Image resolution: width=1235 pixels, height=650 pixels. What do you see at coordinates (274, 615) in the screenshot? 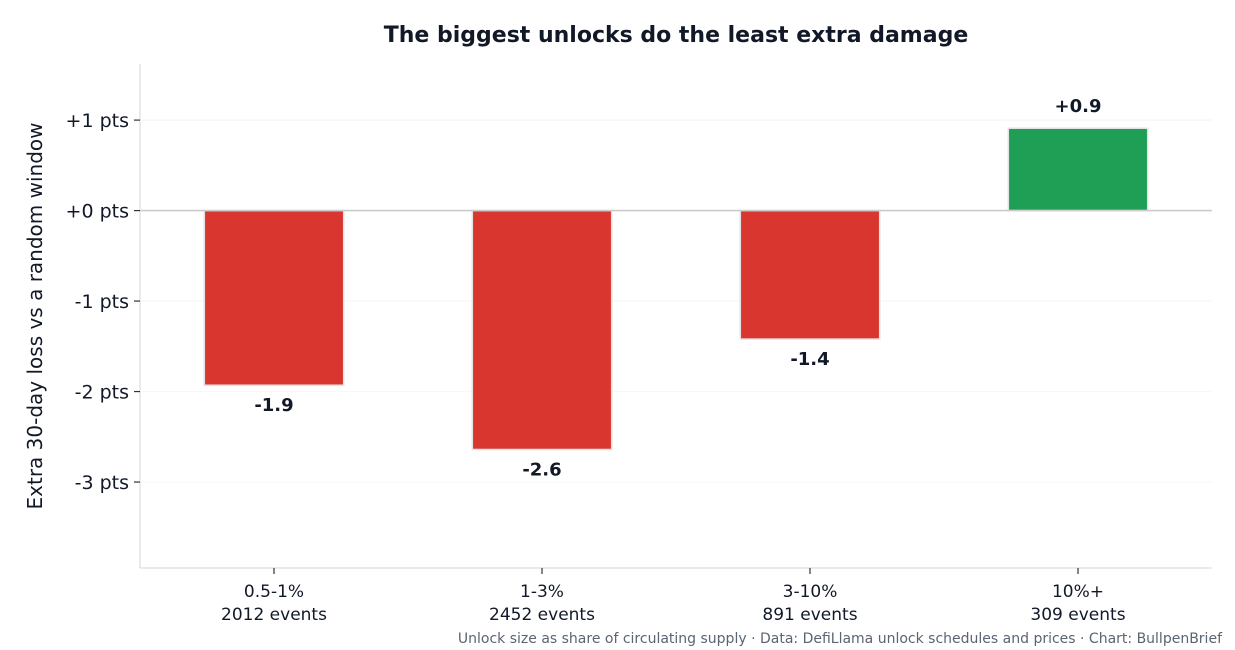
I see `x-tick-sublabel-0: 2012 events` at bounding box center [274, 615].